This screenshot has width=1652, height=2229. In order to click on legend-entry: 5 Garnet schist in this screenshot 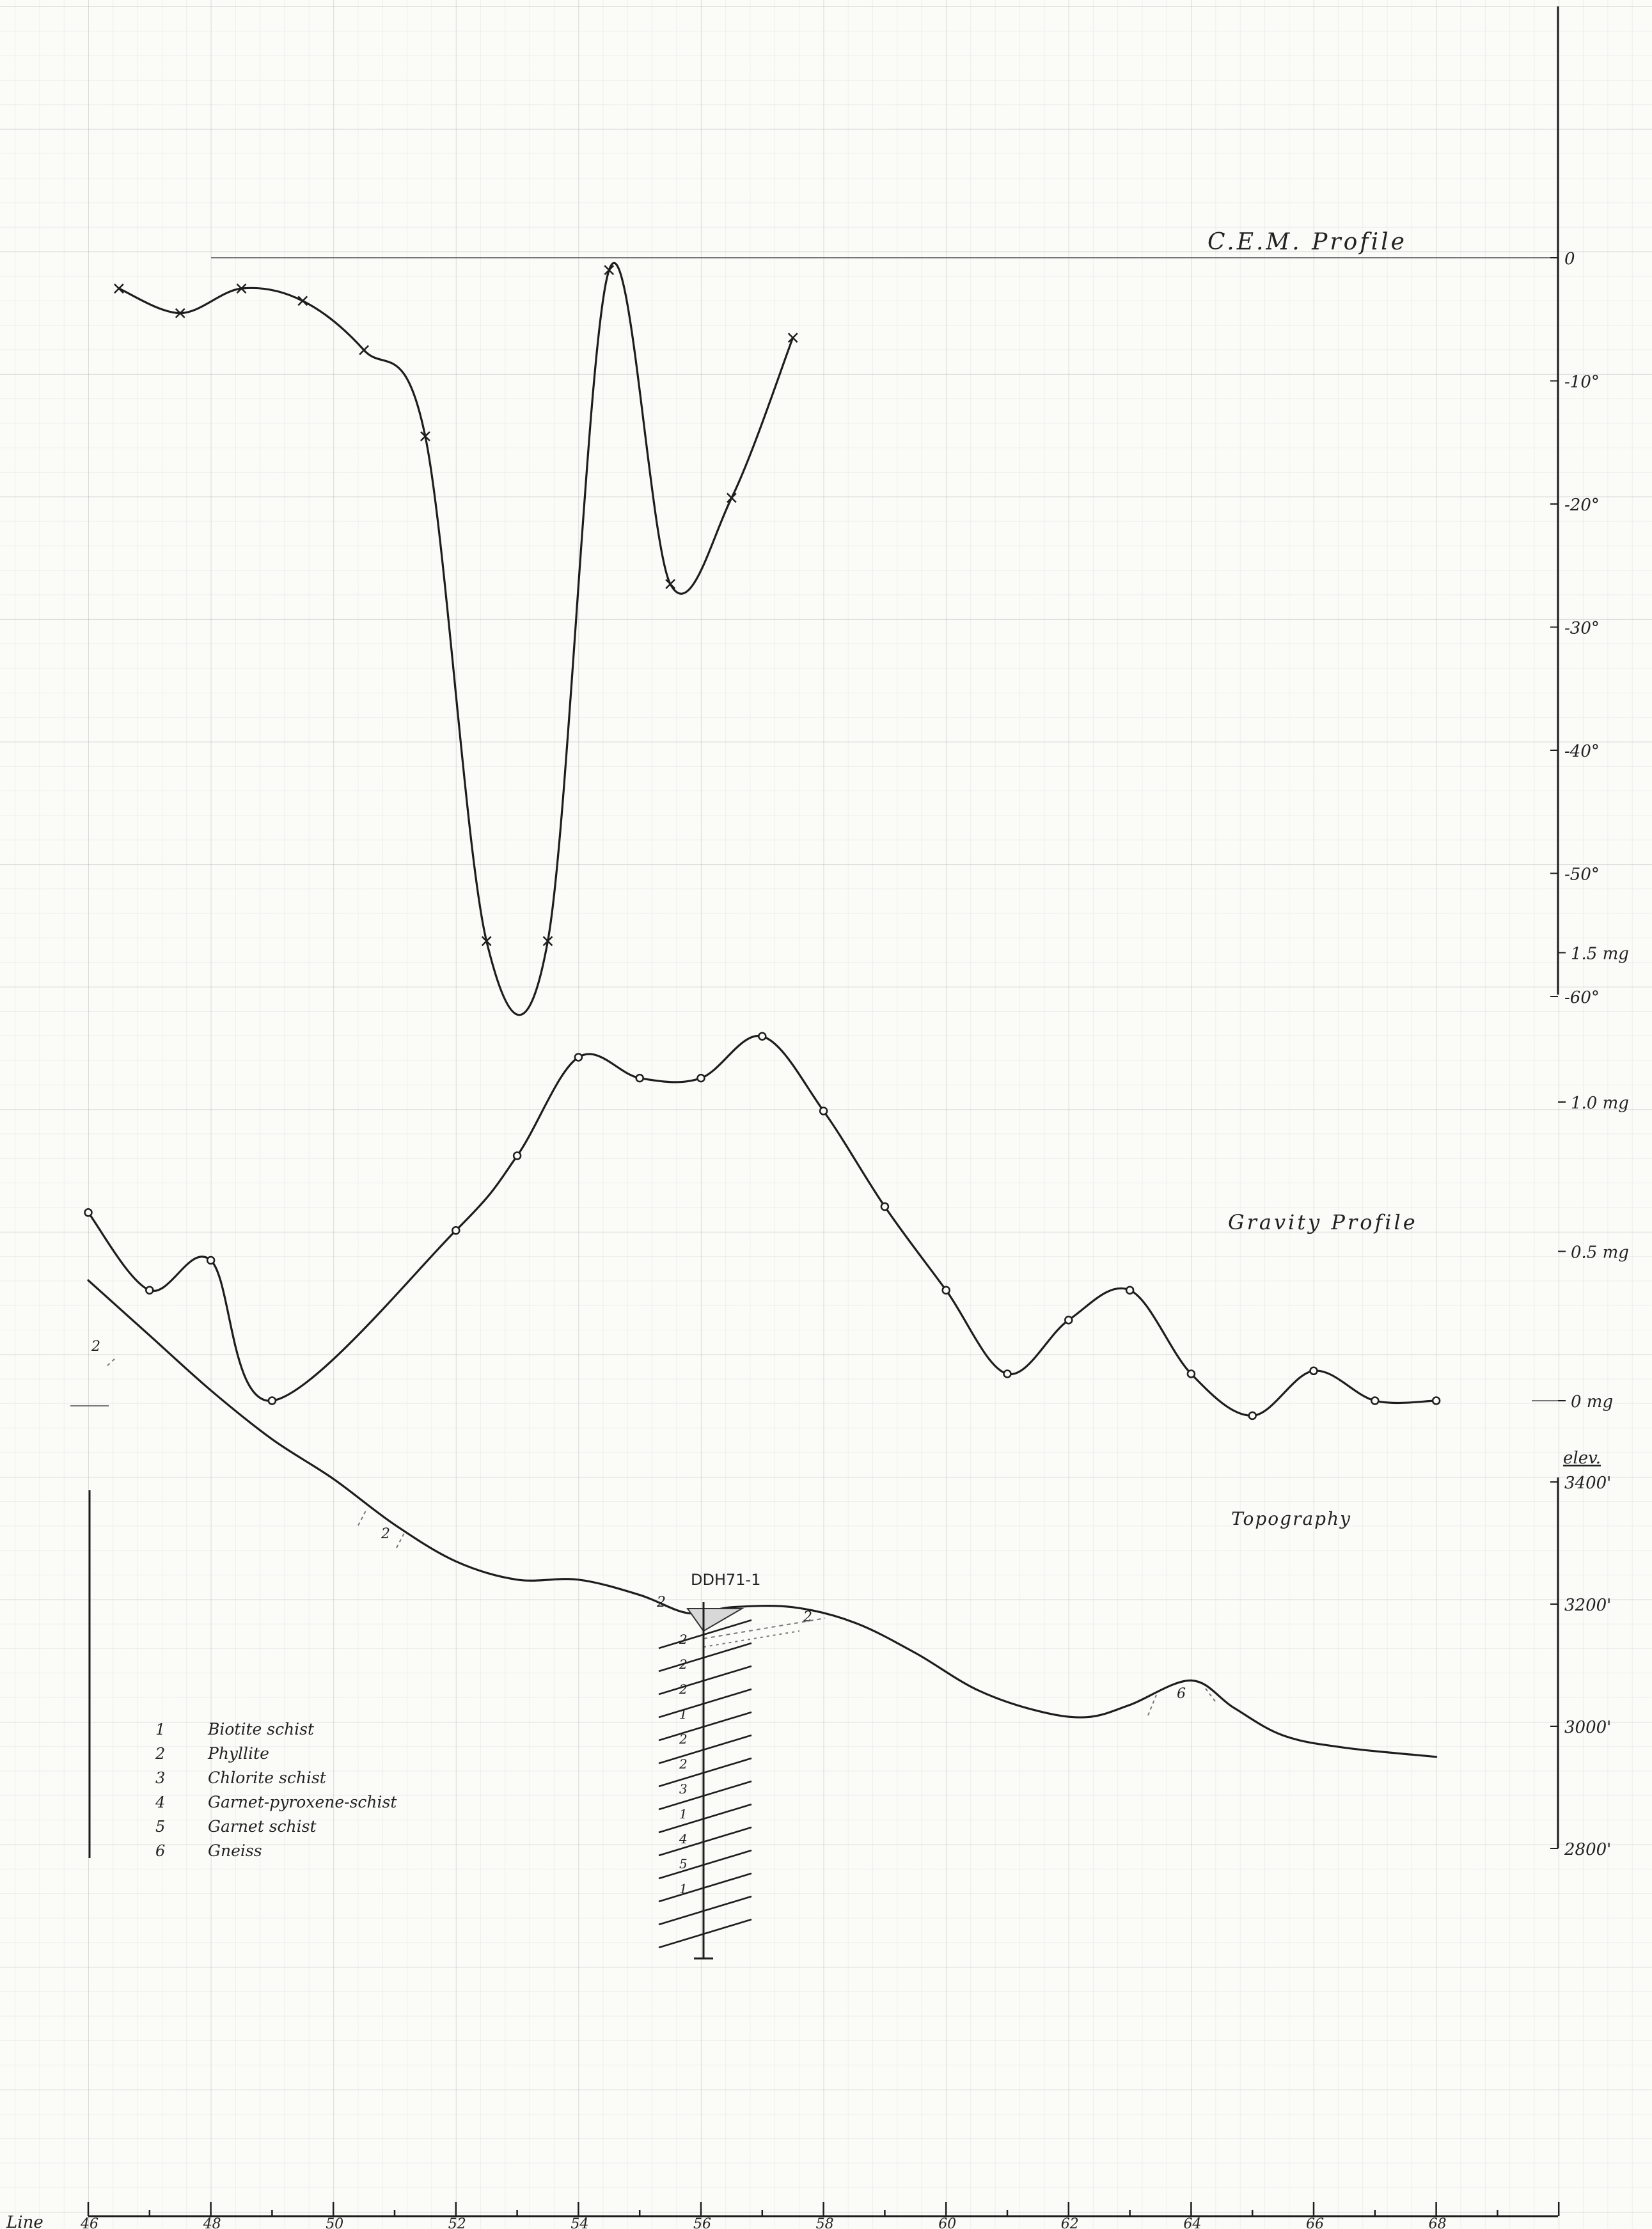, I will do `click(236, 1826)`.